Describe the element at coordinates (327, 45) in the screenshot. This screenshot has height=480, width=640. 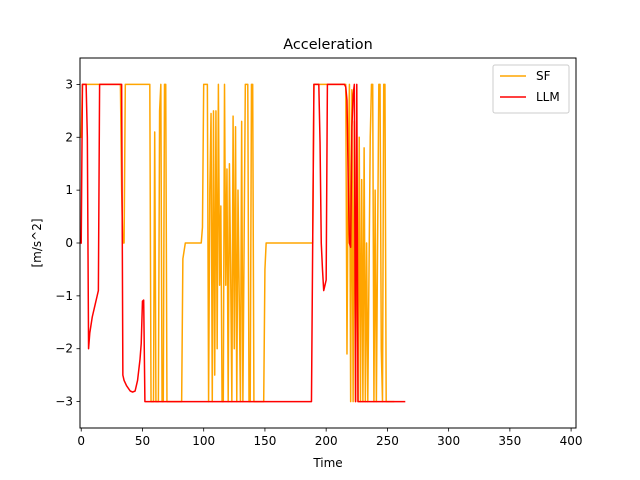
I see `chart-title: Acceleration` at that location.